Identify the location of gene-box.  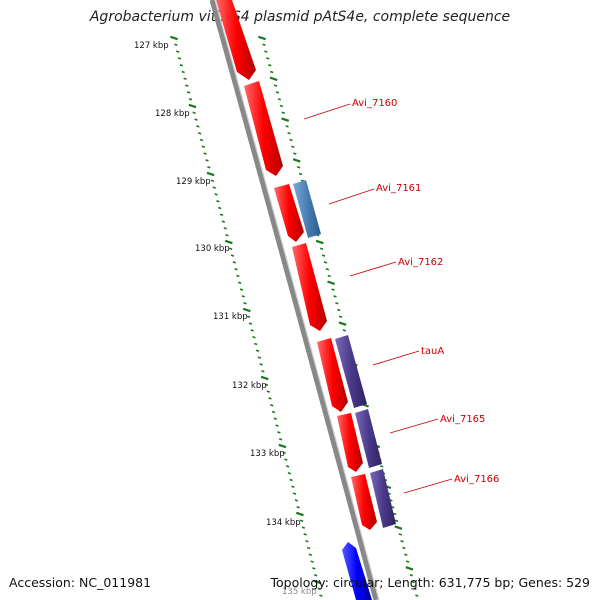
(351, 371).